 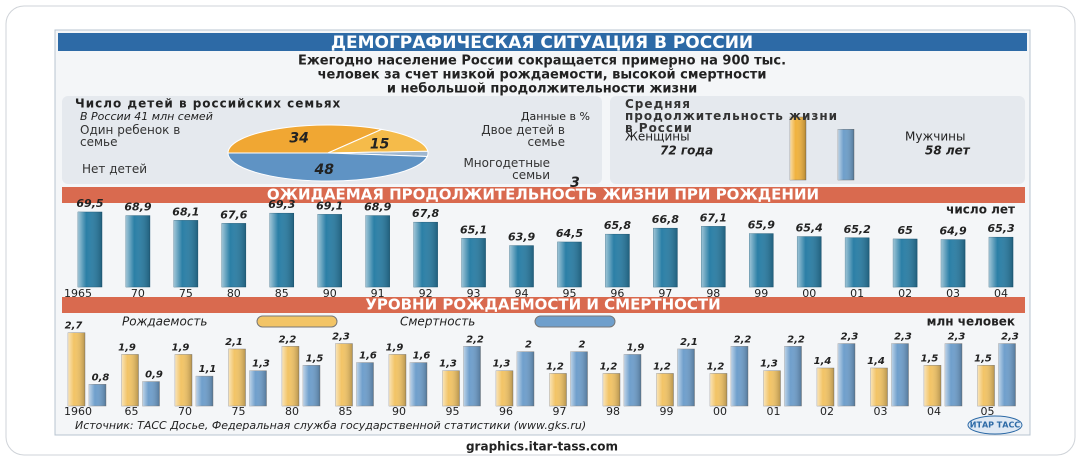 I want to click on unit-label: млн человек, so click(x=971, y=322).